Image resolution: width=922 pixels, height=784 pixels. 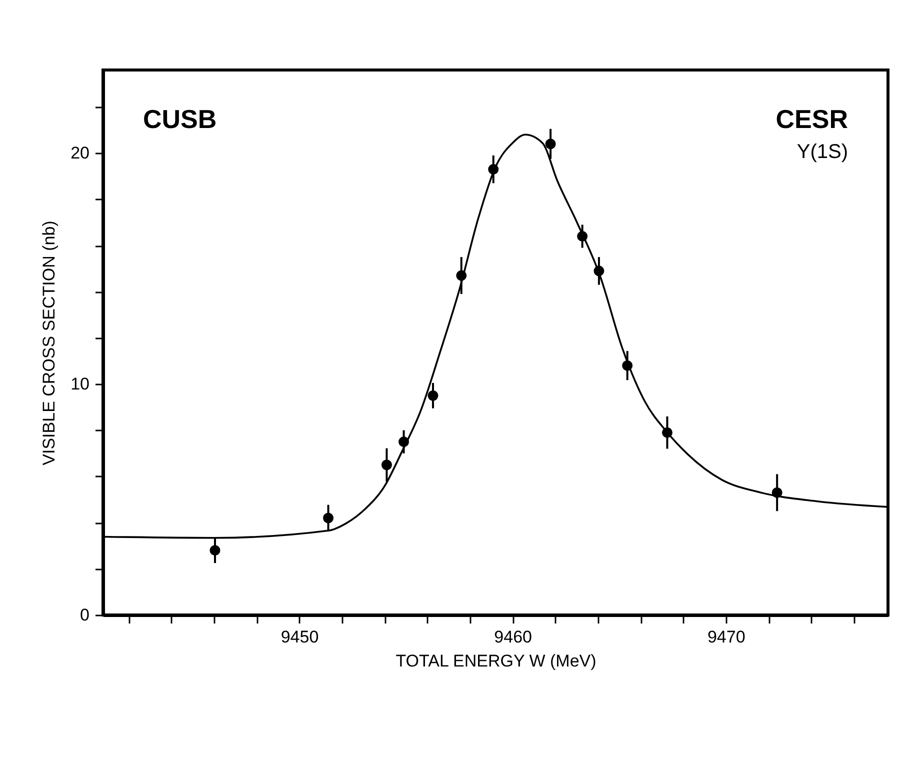 I want to click on x-axis-title: TOTAL ENERGY W (MeV), so click(x=496, y=661).